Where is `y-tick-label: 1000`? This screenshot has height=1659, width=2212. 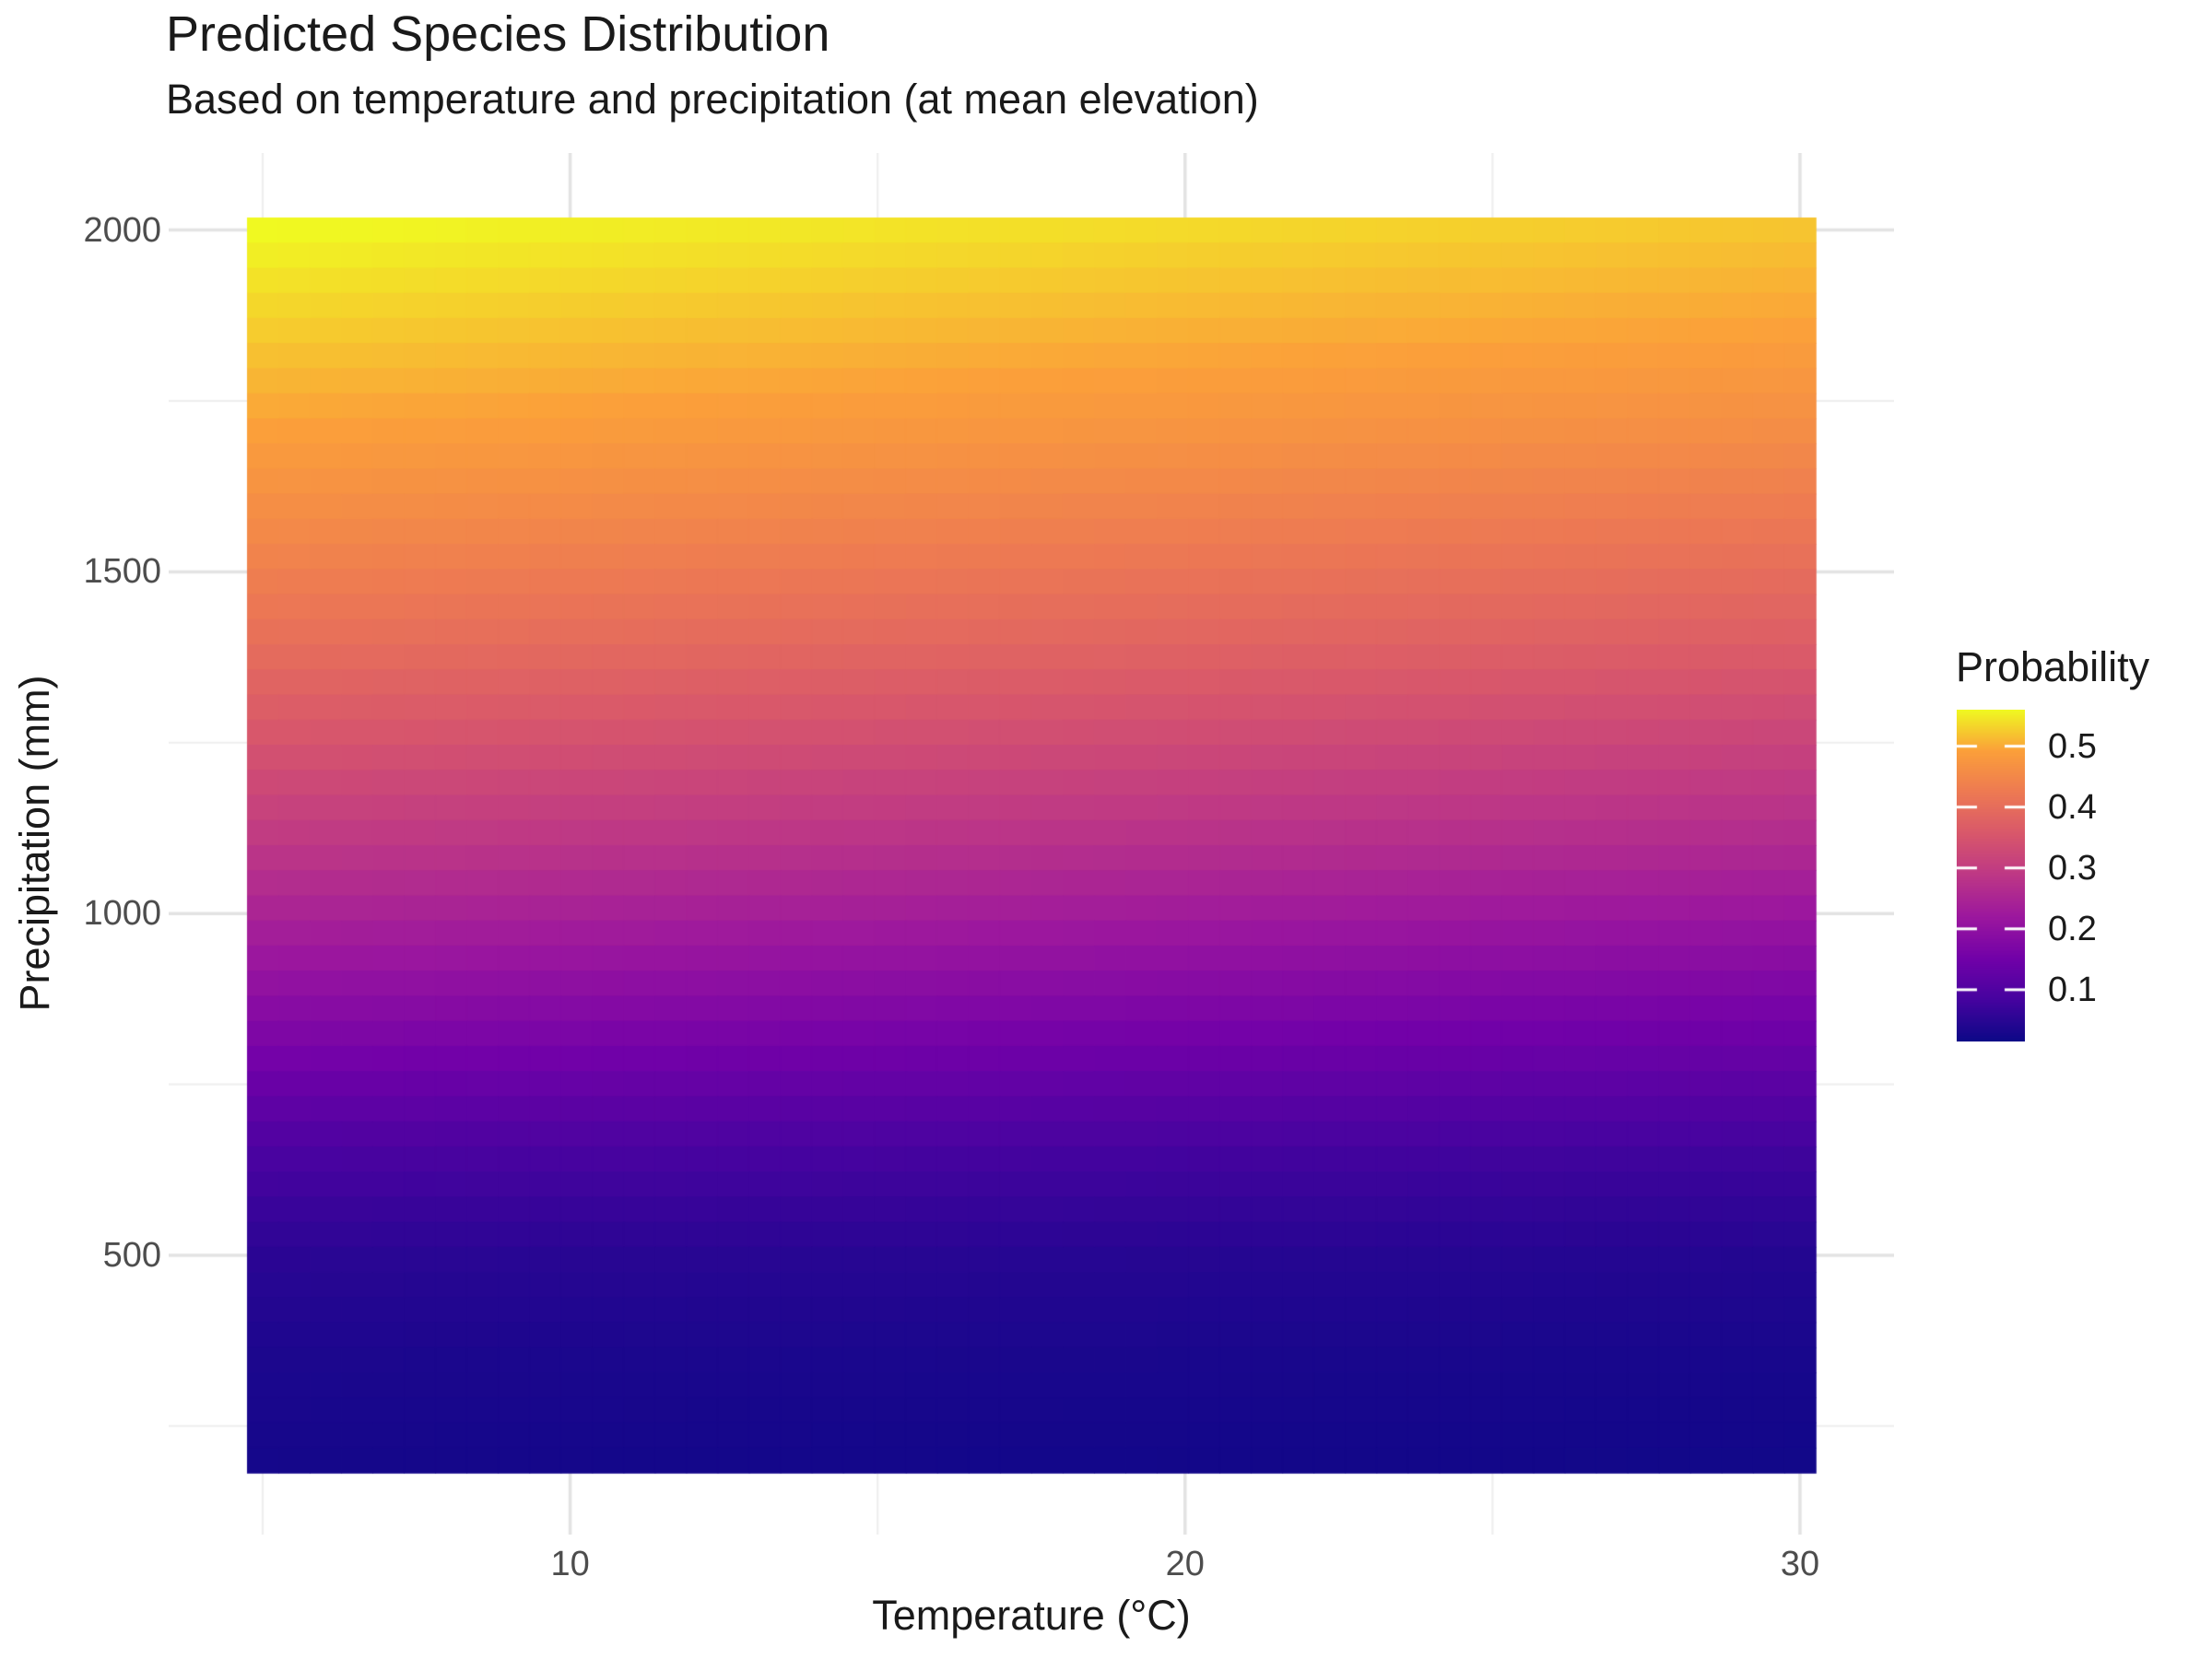
y-tick-label: 1000 is located at coordinates (122, 914).